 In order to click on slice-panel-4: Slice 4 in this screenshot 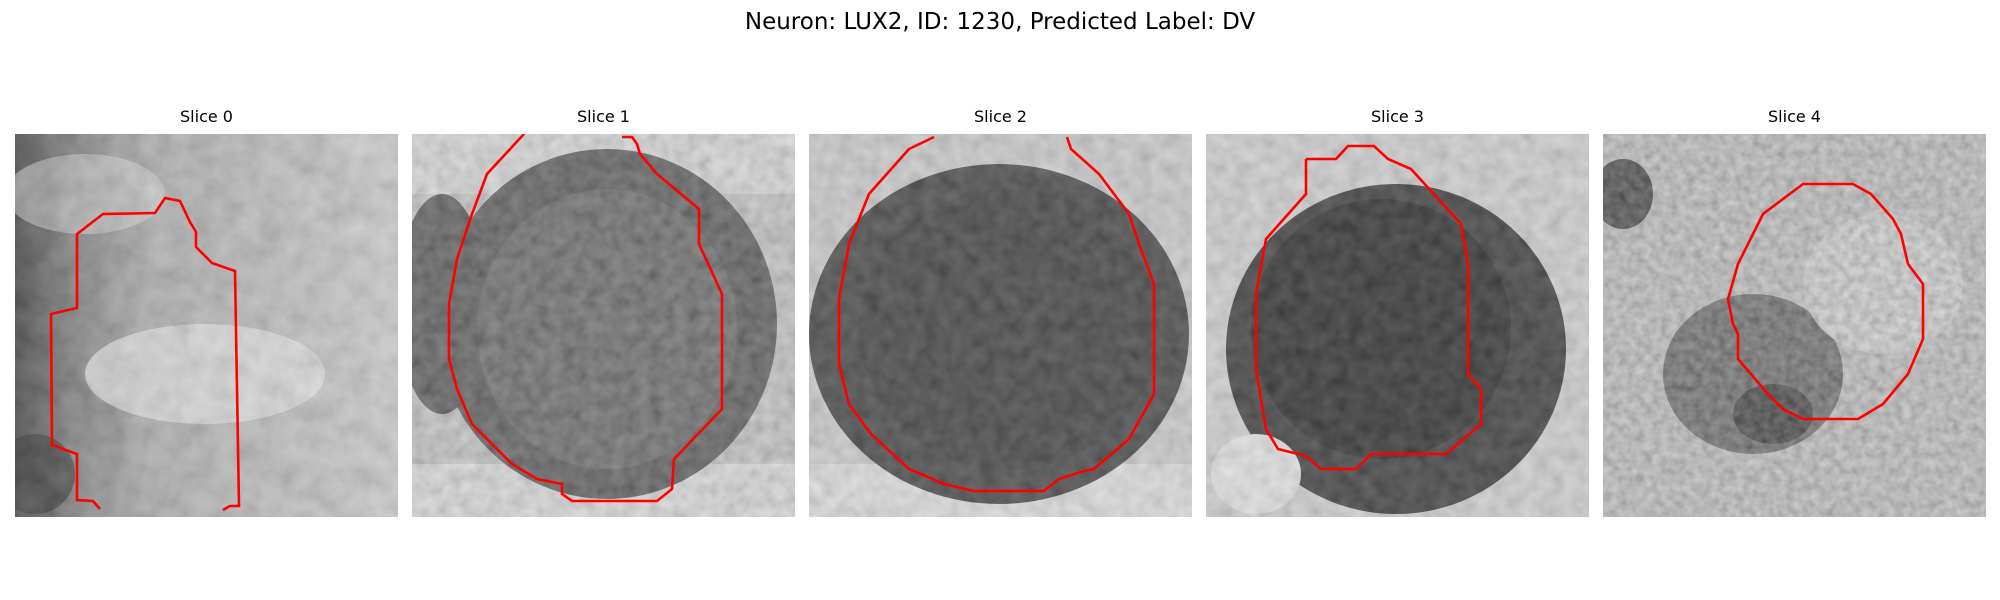, I will do `click(1794, 312)`.